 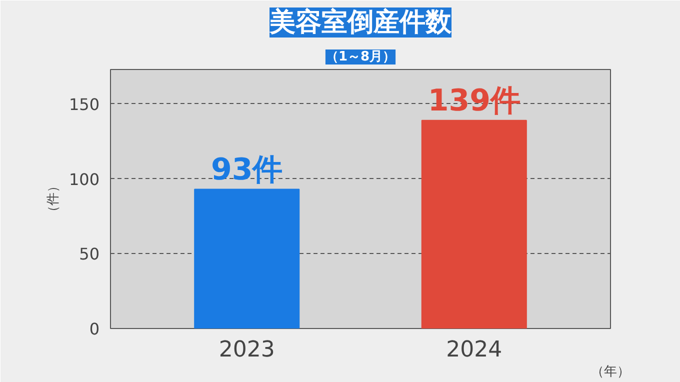 What do you see at coordinates (53, 199) in the screenshot?
I see `y-axis-title: （件）` at bounding box center [53, 199].